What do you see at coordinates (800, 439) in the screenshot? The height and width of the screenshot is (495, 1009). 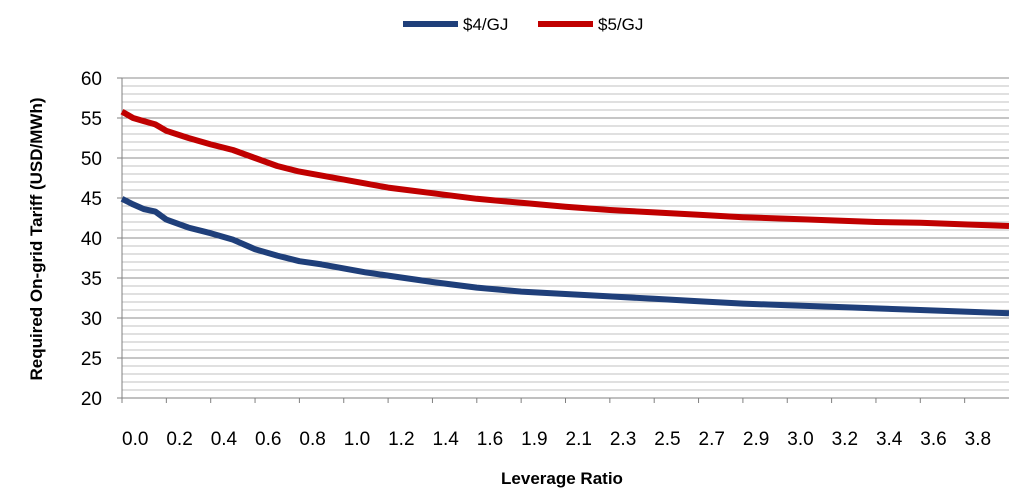 I see `x-tick-label: 3.0` at bounding box center [800, 439].